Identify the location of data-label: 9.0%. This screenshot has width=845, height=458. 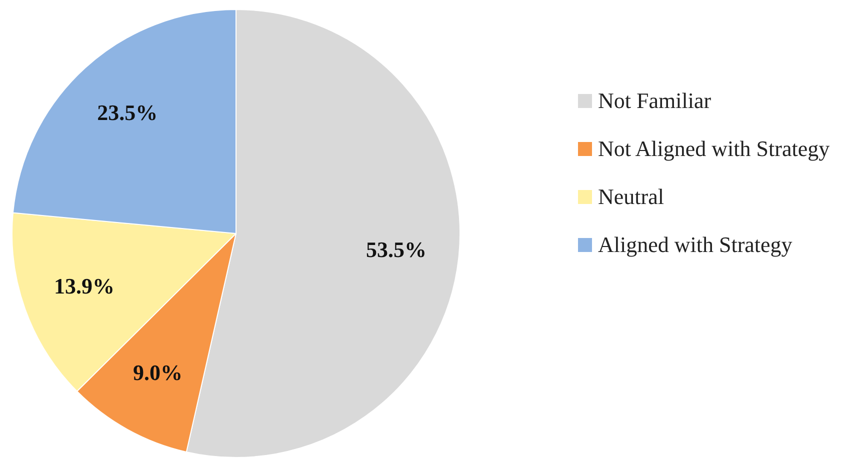
(158, 373).